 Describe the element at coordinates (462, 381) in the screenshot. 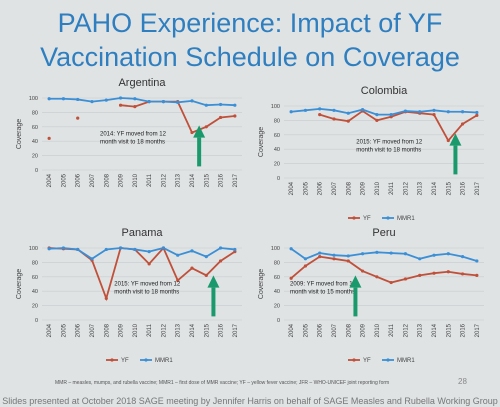

I see `page-number: 28` at that location.